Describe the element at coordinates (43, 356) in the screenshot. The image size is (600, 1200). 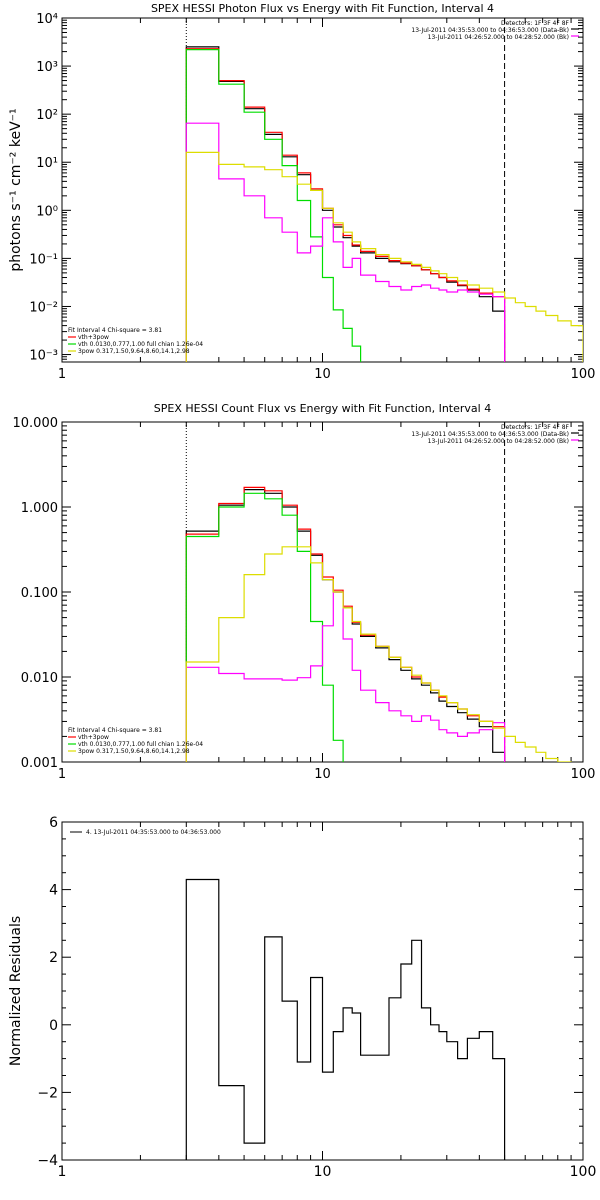
I see `y-tick-label: 10⁻³` at that location.